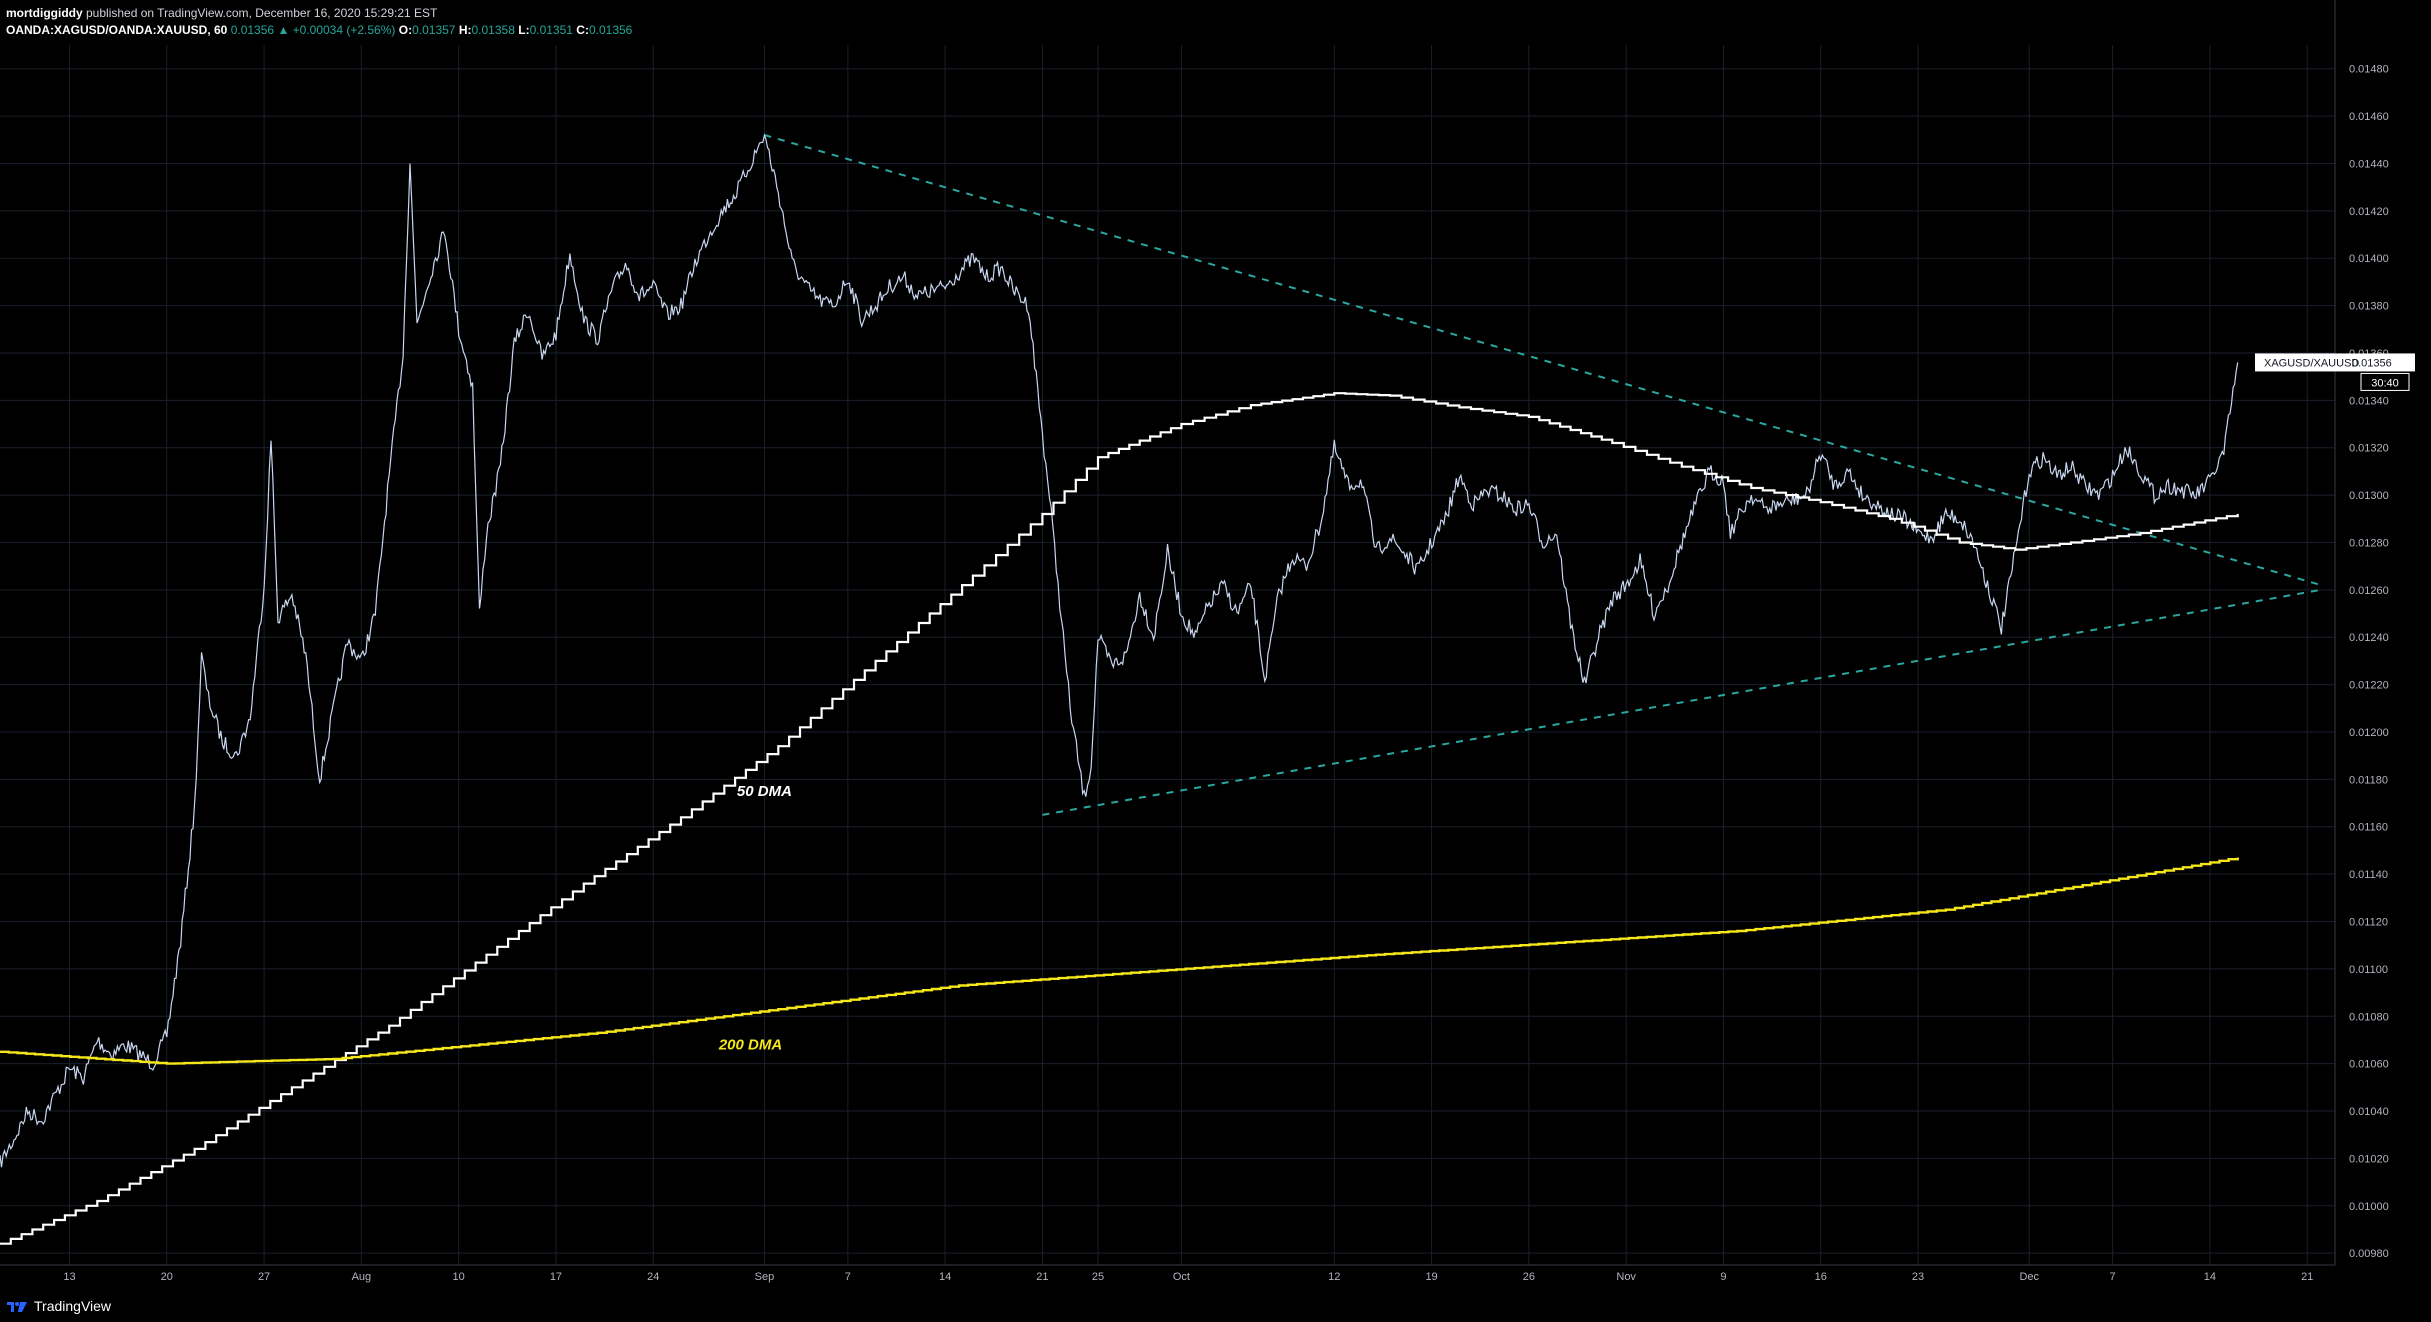 The width and height of the screenshot is (2431, 1322). I want to click on y-tick-label: 0.01480, so click(2369, 70).